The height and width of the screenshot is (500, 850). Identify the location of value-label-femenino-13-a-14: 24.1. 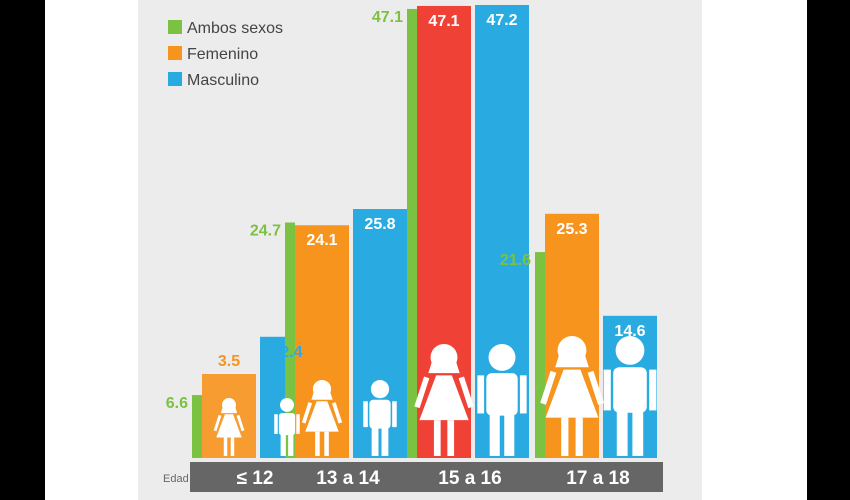
(321, 240).